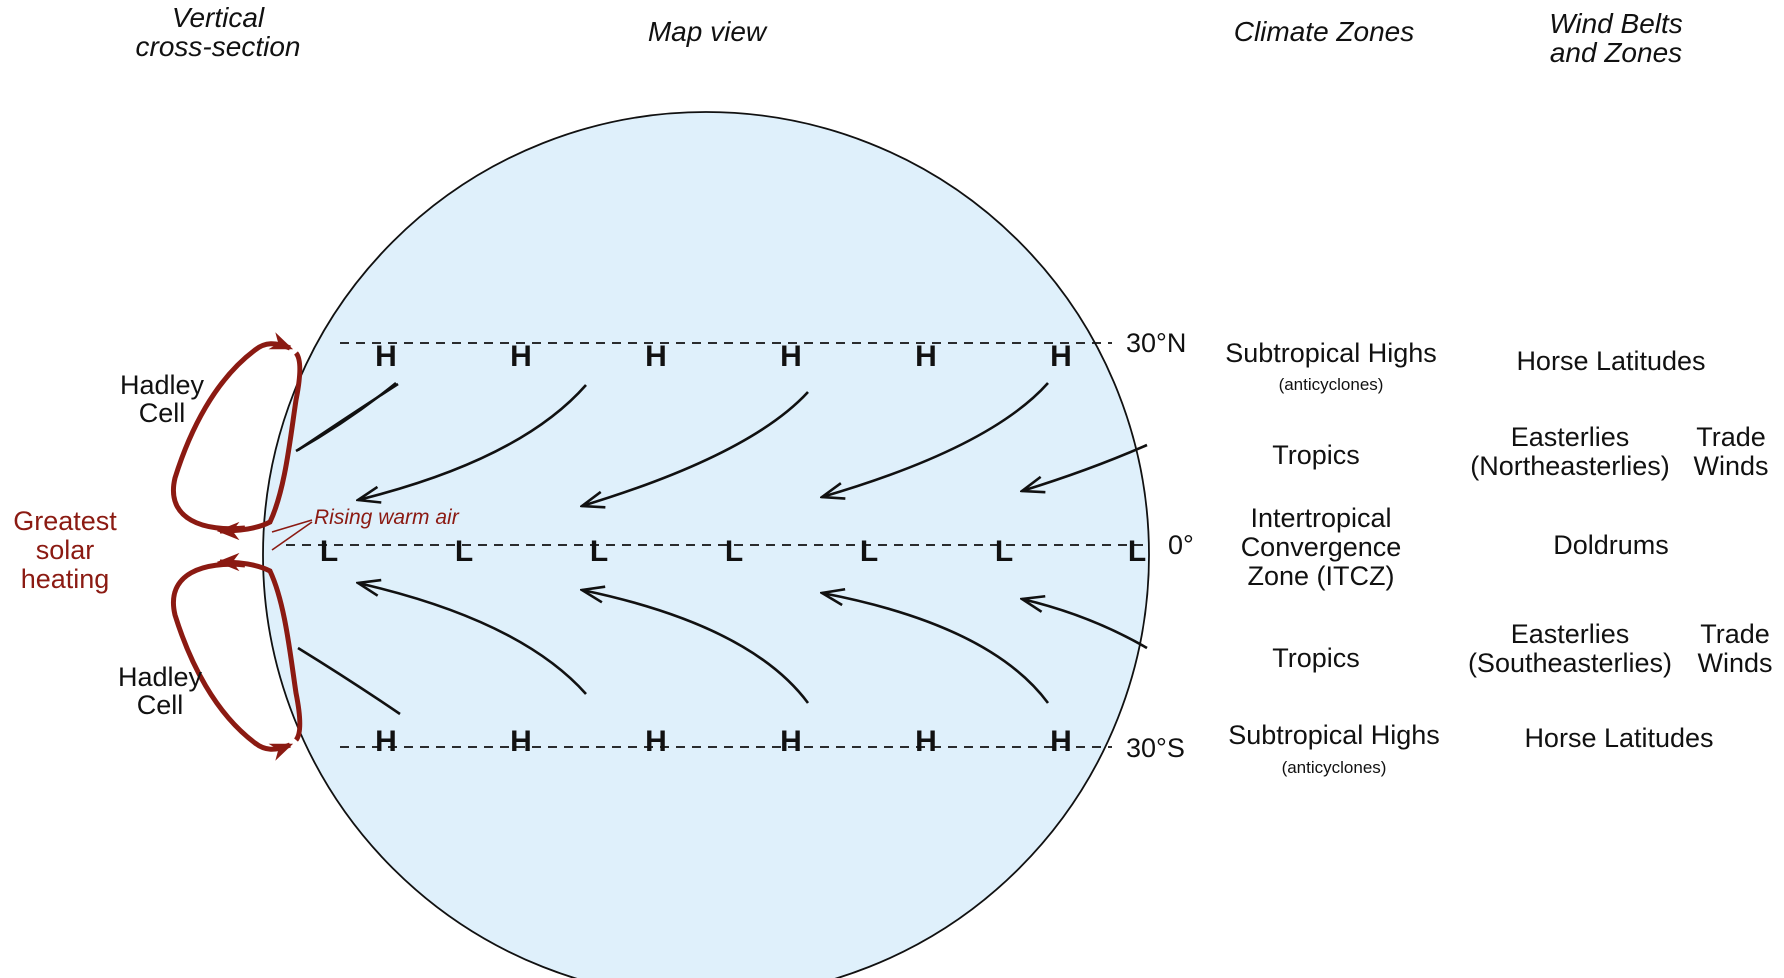  I want to click on climate-anticyclones-south: (anticyclones), so click(1334, 767).